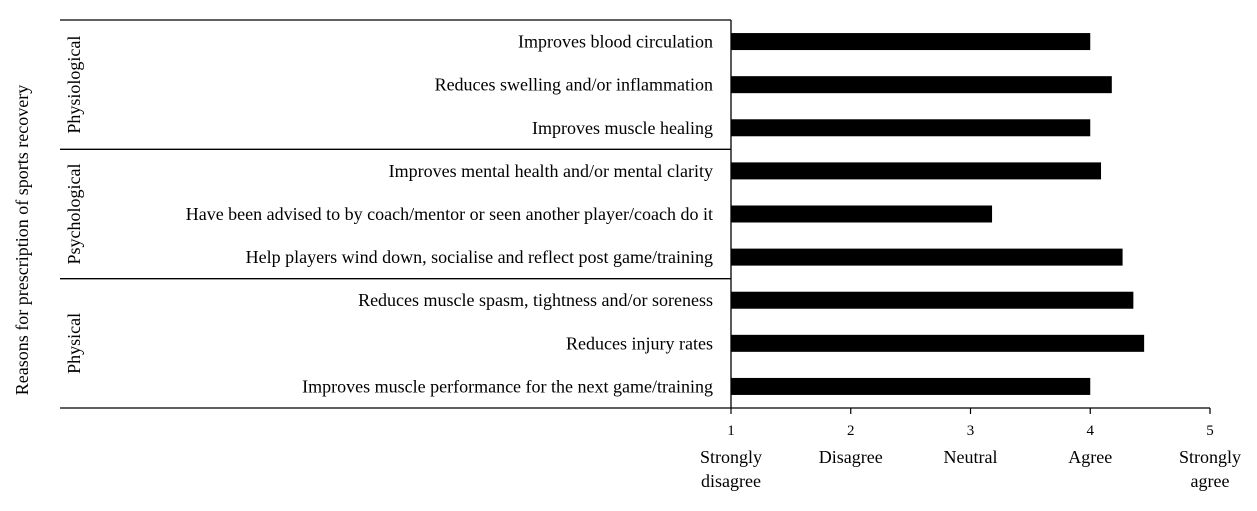  Describe the element at coordinates (574, 85) in the screenshot. I see `category-label: Reduces swelling and/or inflammation` at that location.